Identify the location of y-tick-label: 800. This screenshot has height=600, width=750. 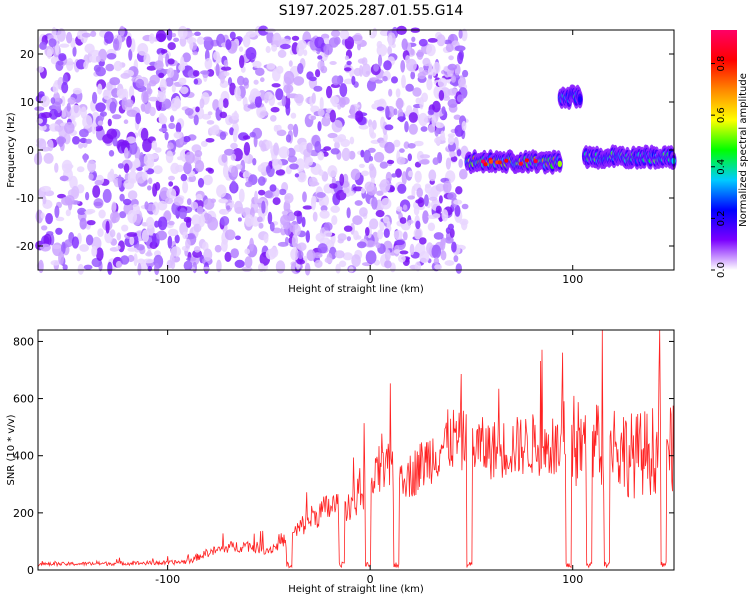
(23, 341).